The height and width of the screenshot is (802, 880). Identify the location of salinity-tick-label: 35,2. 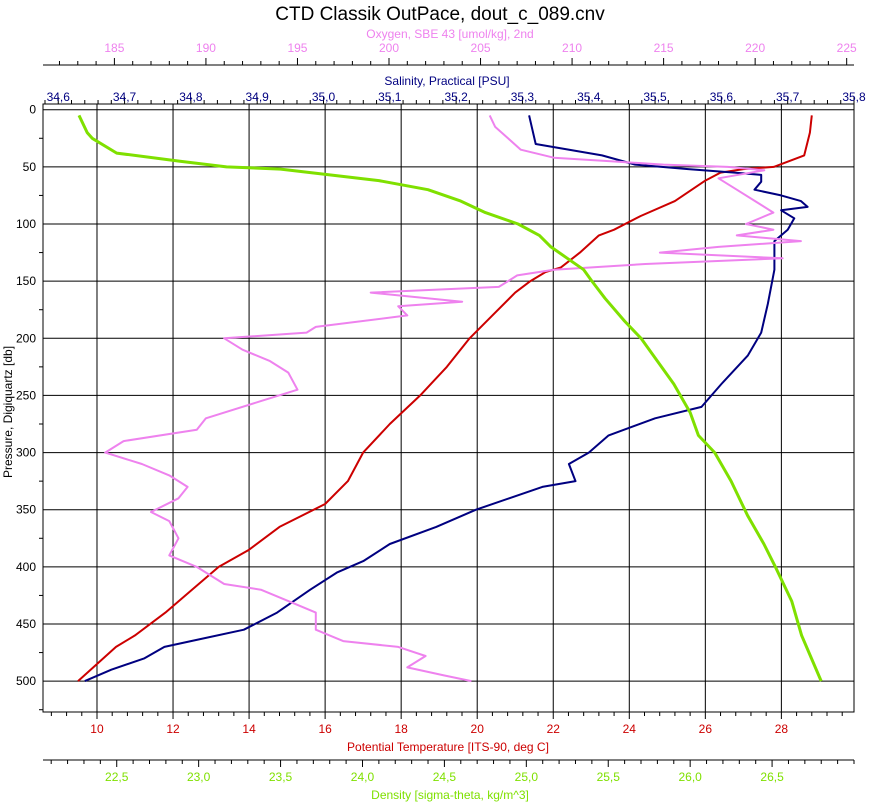
(456, 97).